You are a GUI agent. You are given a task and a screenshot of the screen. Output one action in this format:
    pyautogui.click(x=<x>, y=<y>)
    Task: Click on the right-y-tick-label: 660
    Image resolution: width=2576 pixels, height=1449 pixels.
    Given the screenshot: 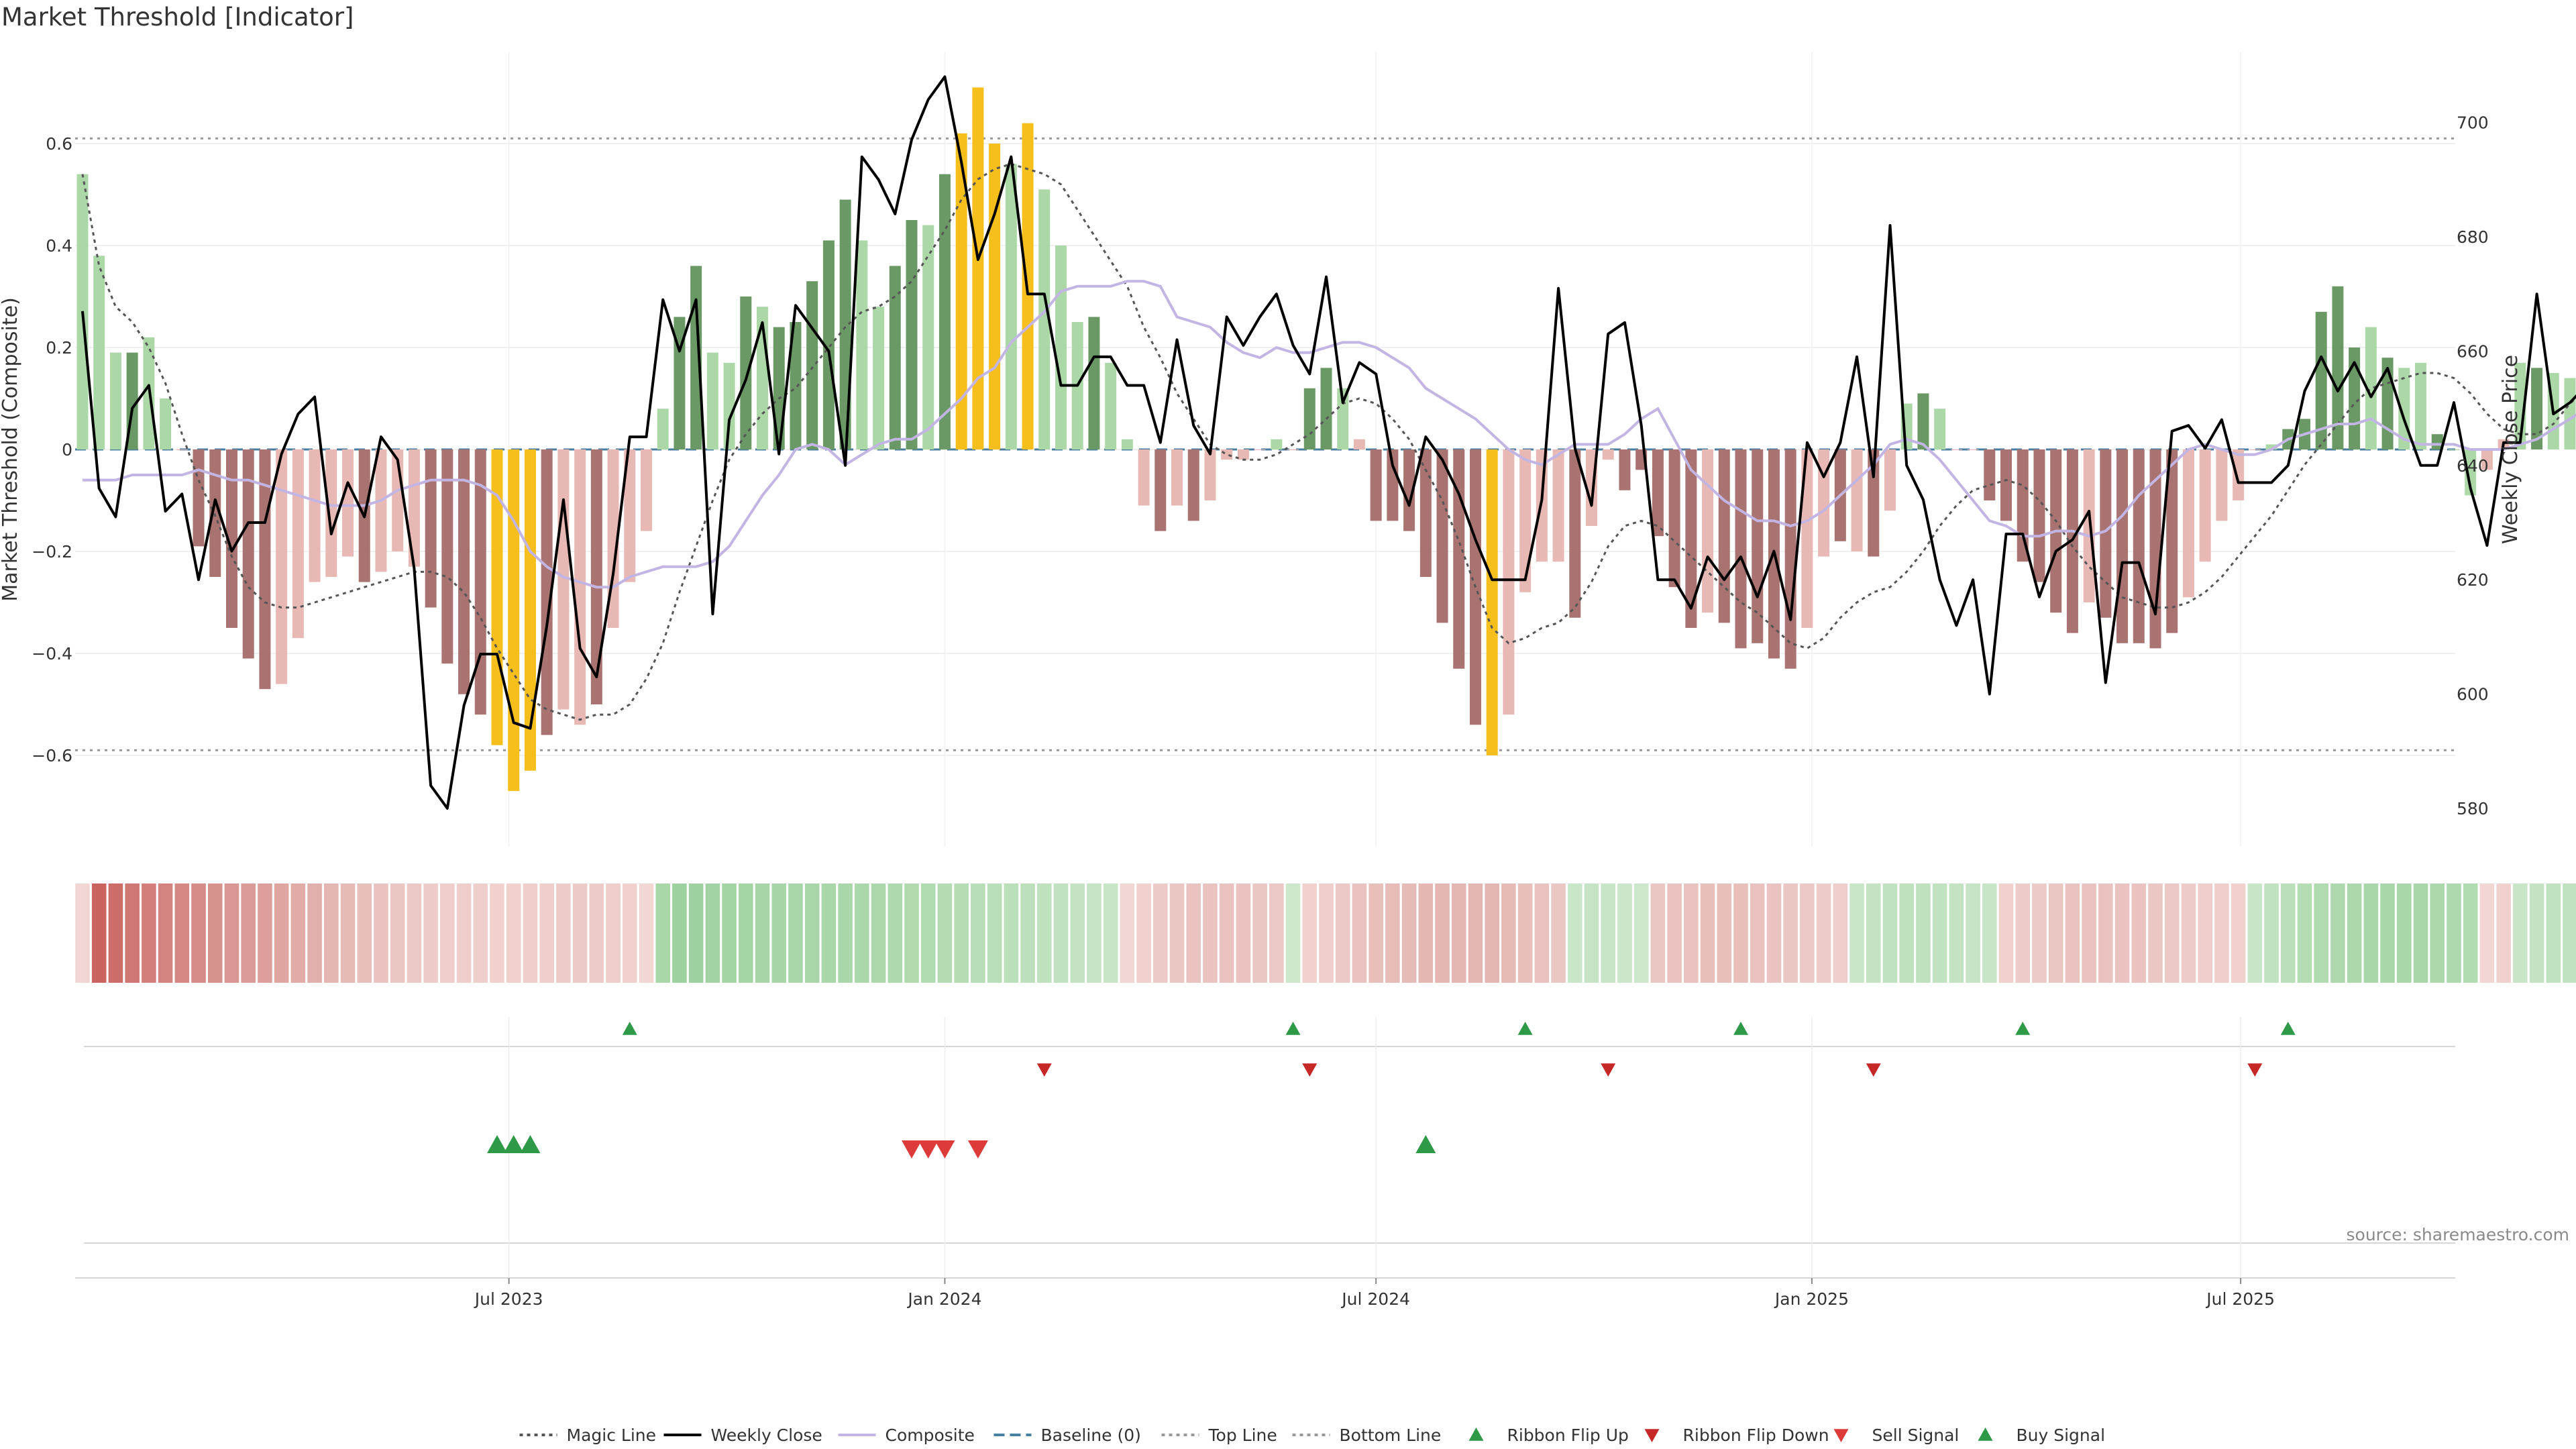 What is the action you would take?
    pyautogui.click(x=2473, y=351)
    